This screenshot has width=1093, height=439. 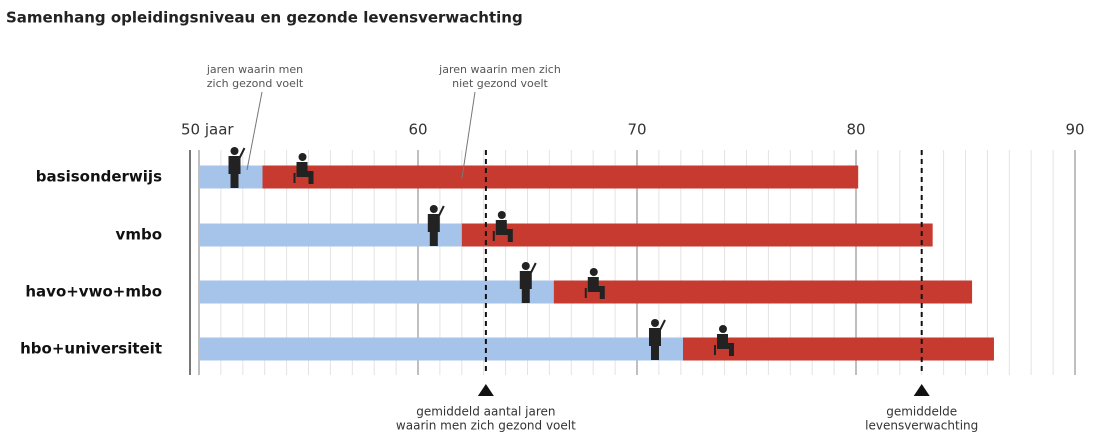 What do you see at coordinates (500, 83) in the screenshot?
I see `series-callout: niet gezond voelt` at bounding box center [500, 83].